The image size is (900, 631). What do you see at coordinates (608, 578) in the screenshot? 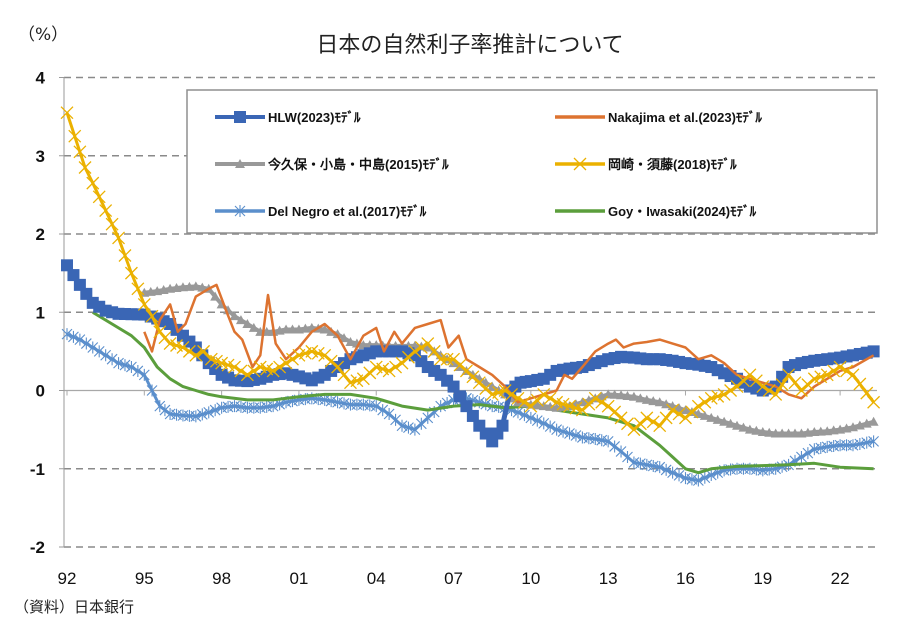
I see `x-tick-label: 13` at bounding box center [608, 578].